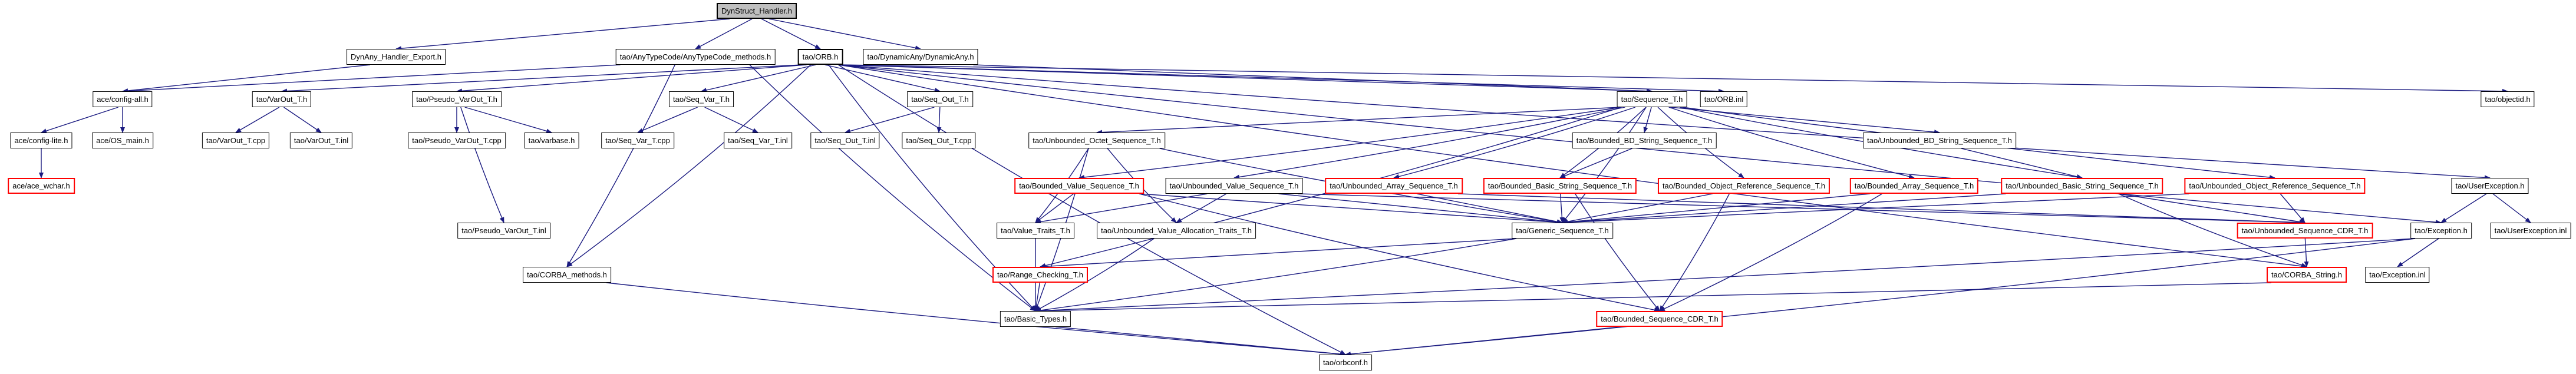 The height and width of the screenshot is (374, 2576). Describe the element at coordinates (457, 99) in the screenshot. I see `graph-node-pseudo_varout_h: tao/Pseudo_VarOut_T.h` at that location.